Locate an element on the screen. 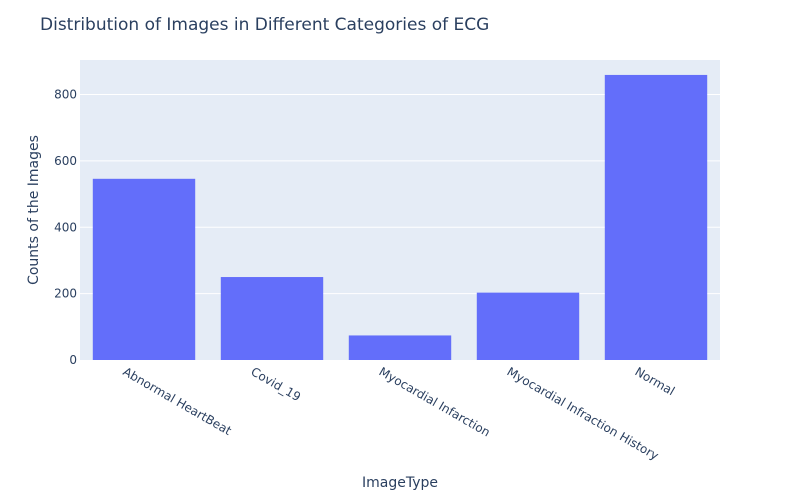 This screenshot has width=800, height=504. x-tick-label: Myocardial Infarction is located at coordinates (435, 401).